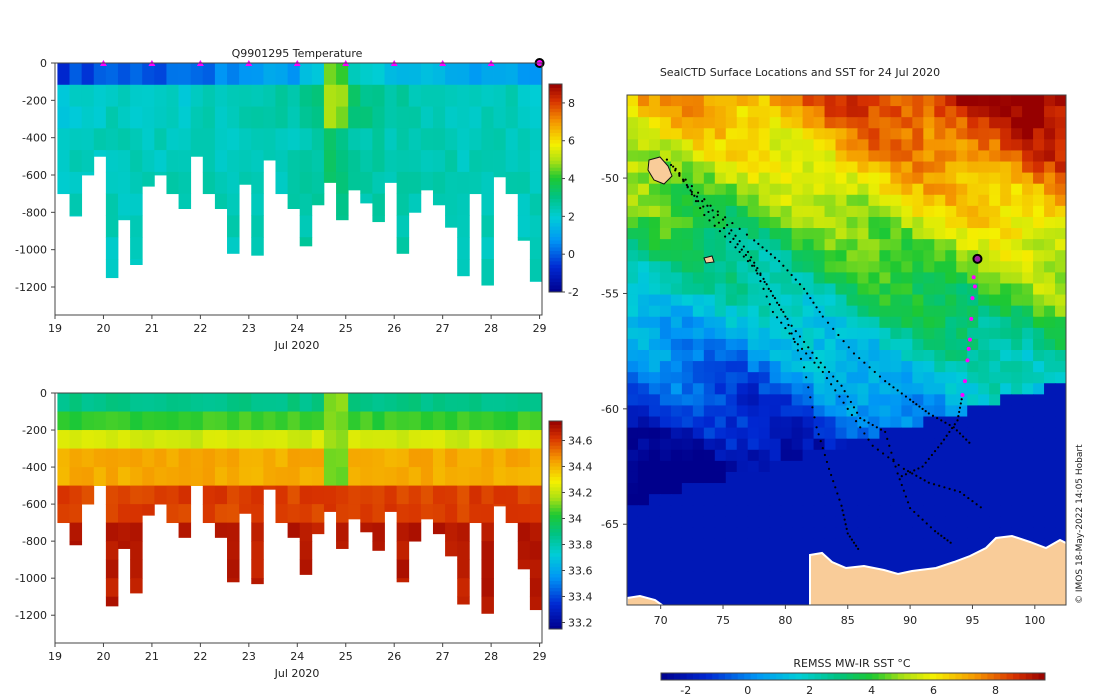 This screenshot has width=1100, height=700. What do you see at coordinates (871, 690) in the screenshot?
I see `map-colorbar-tick-label: 4` at bounding box center [871, 690].